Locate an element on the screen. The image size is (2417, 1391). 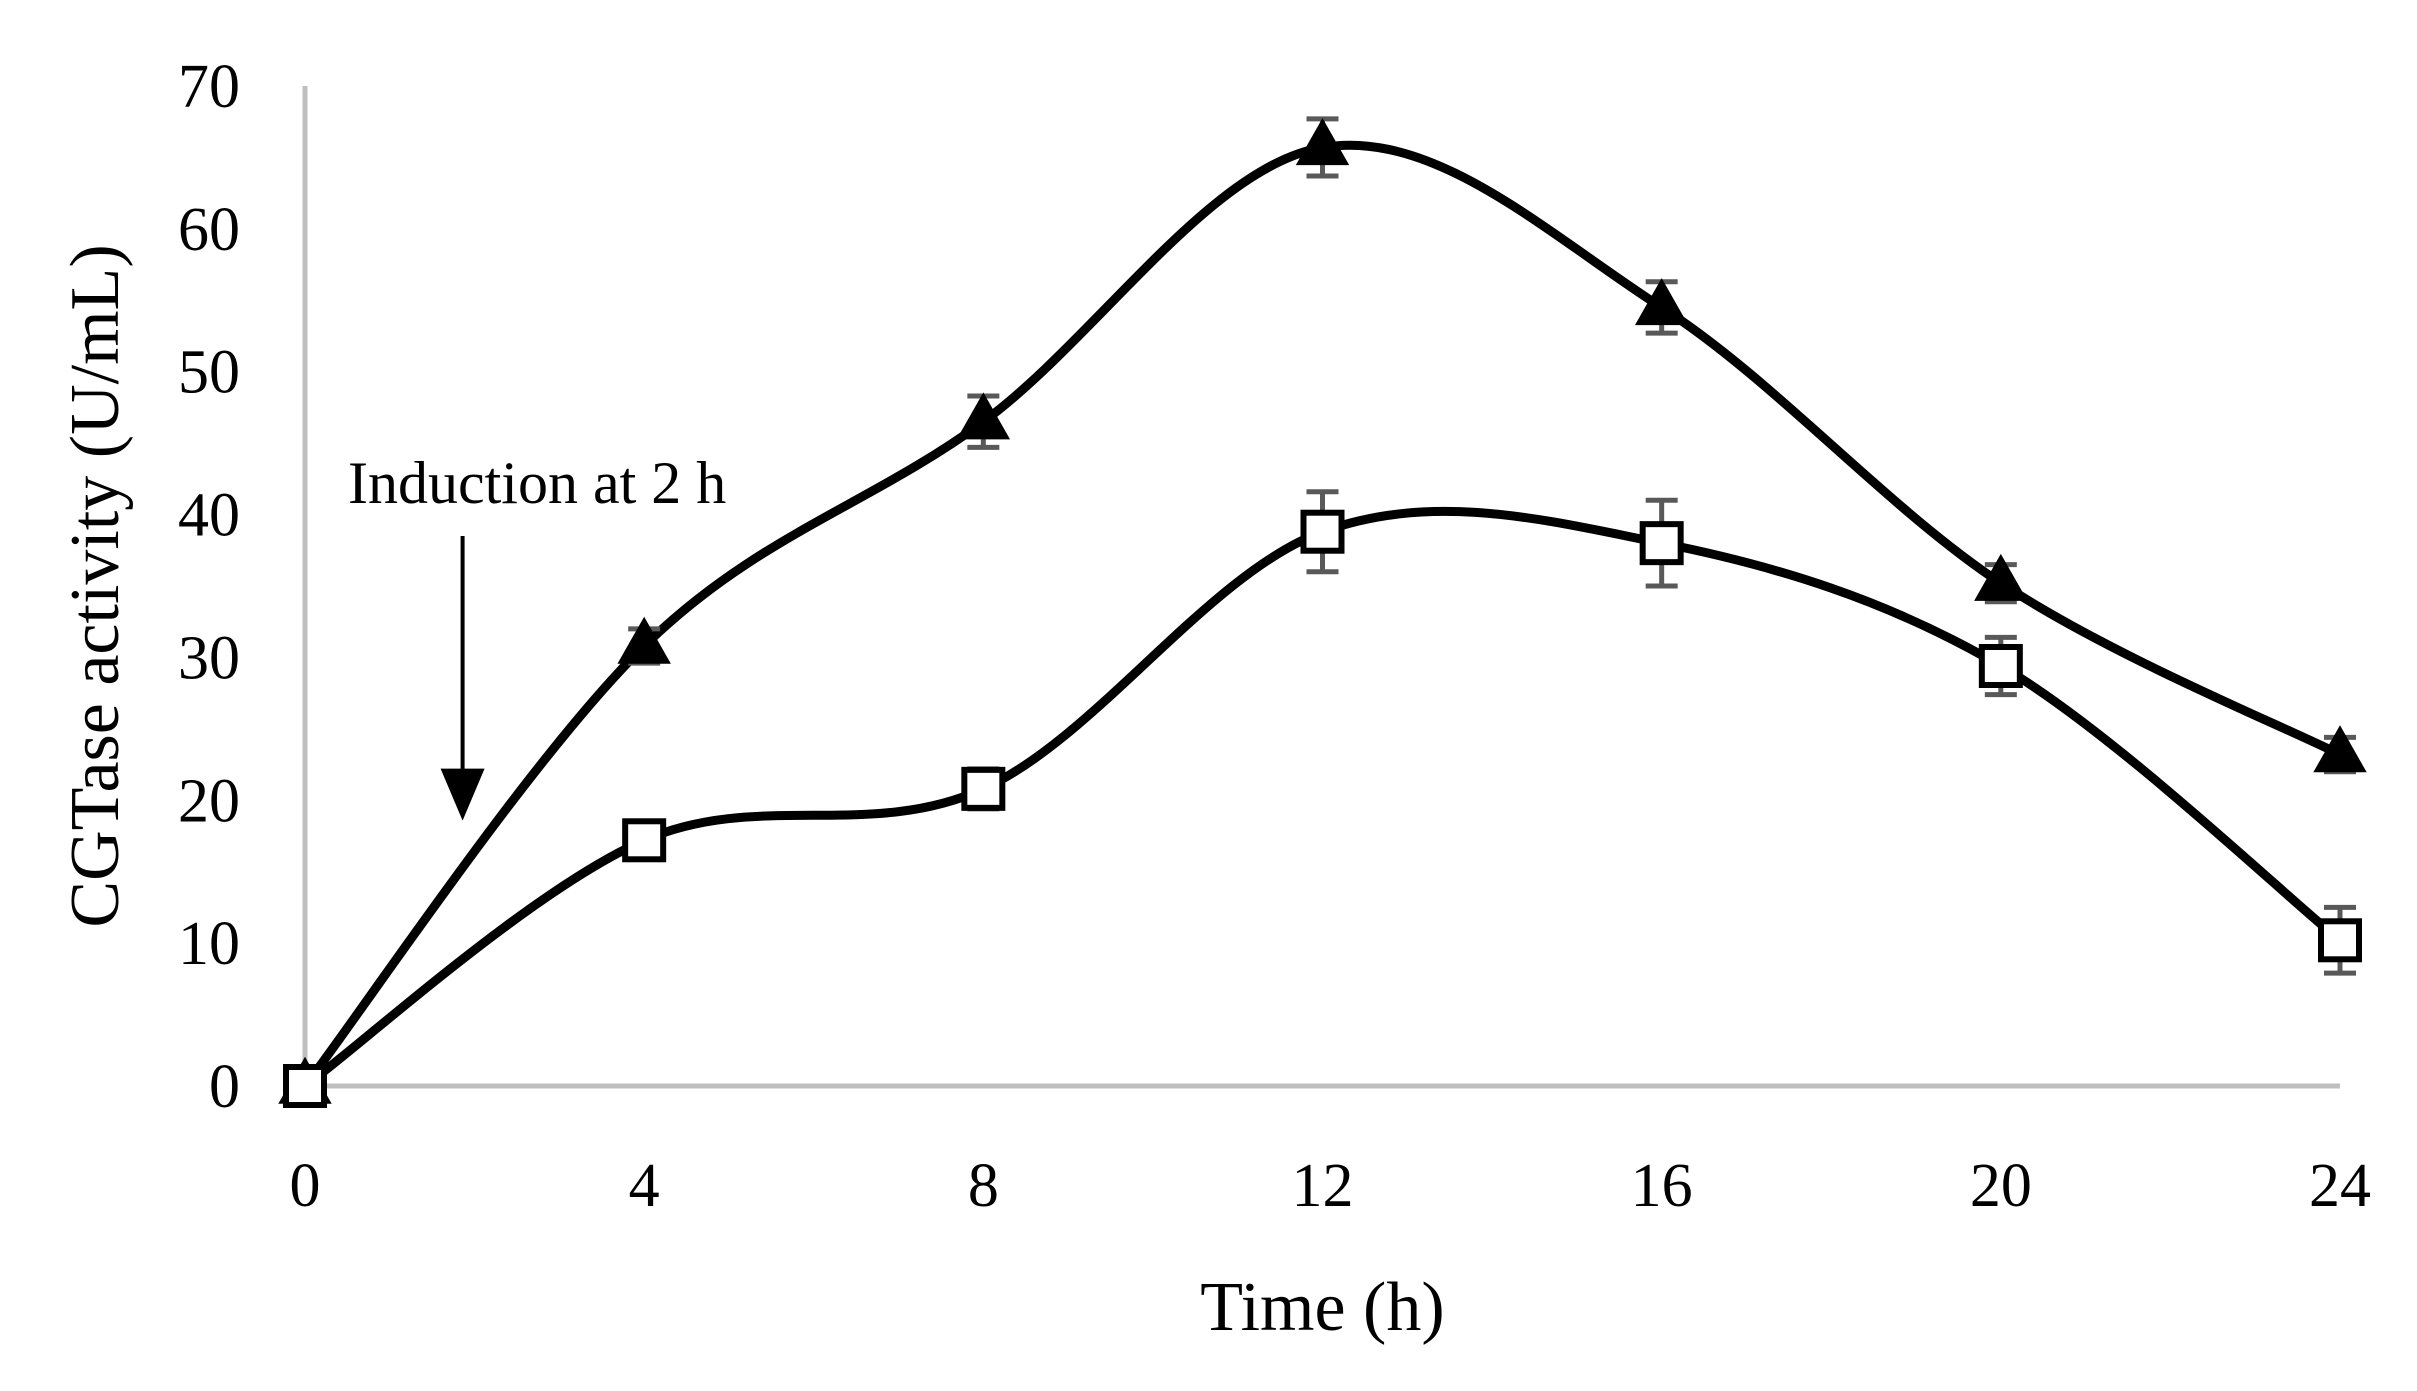
y-tick-label: 30 is located at coordinates (209, 658).